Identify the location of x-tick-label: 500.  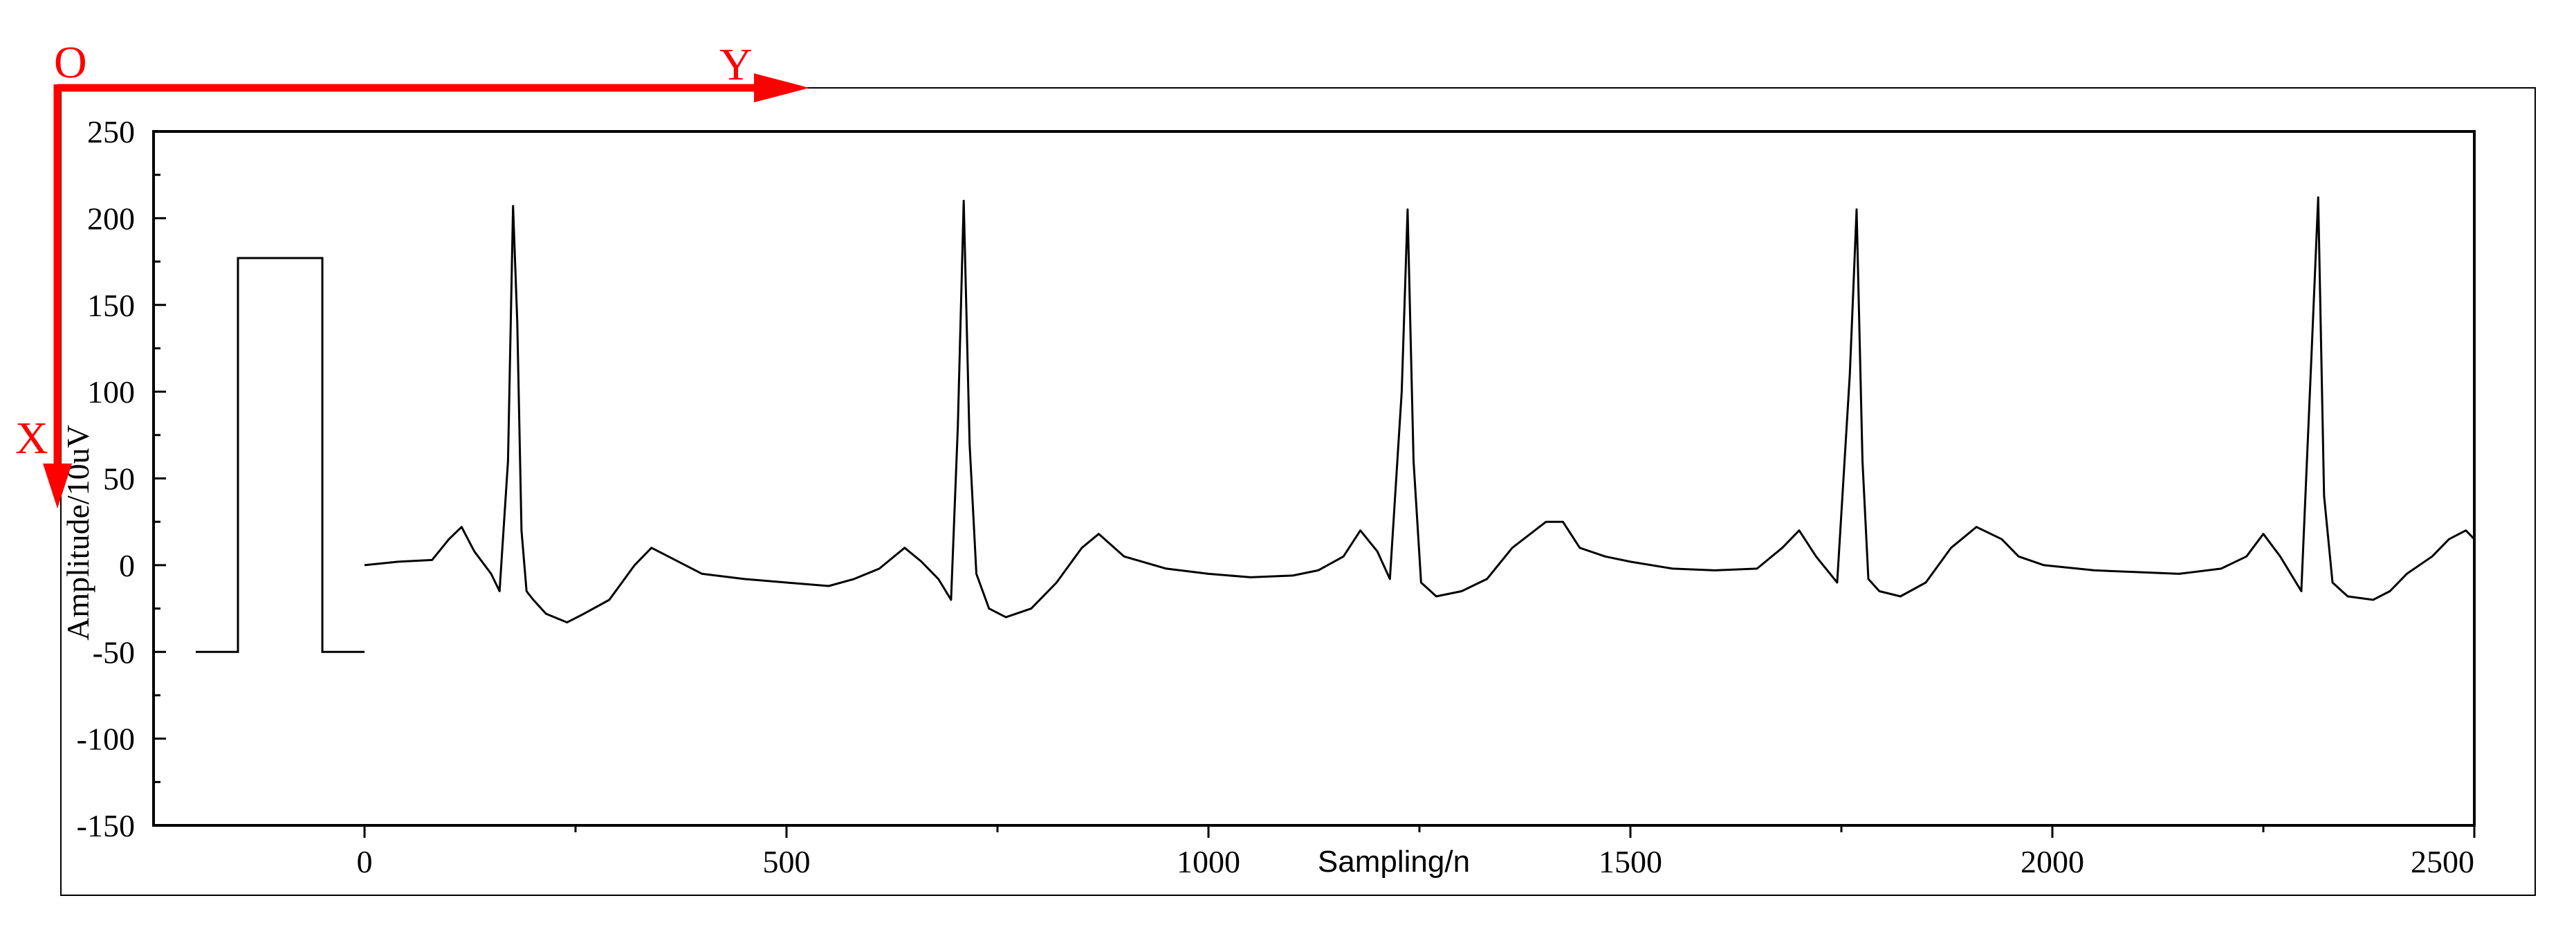
(787, 861).